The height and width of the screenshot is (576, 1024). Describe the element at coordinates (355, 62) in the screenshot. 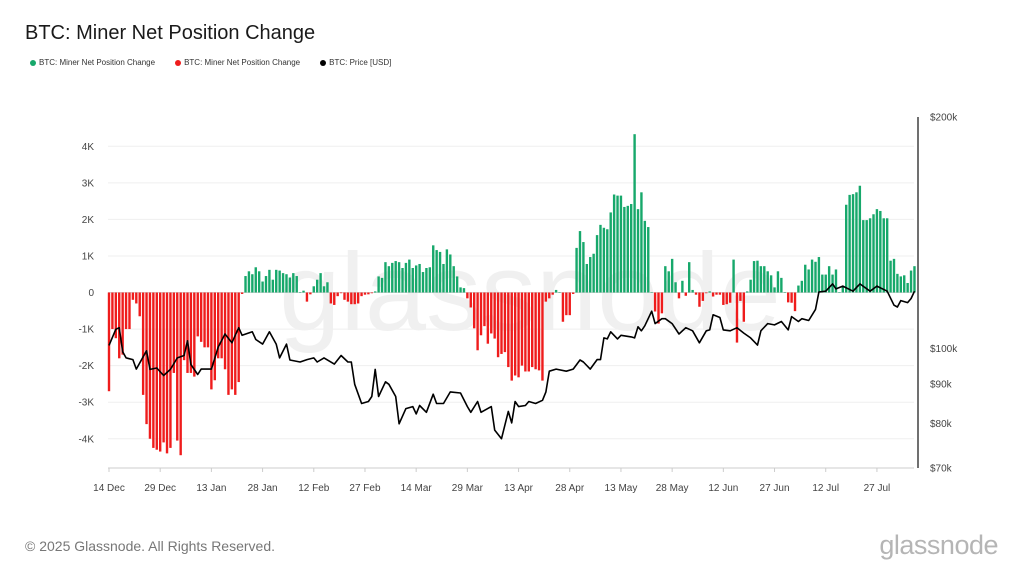

I see `legend-item-price: BTC: Price [USD]` at that location.